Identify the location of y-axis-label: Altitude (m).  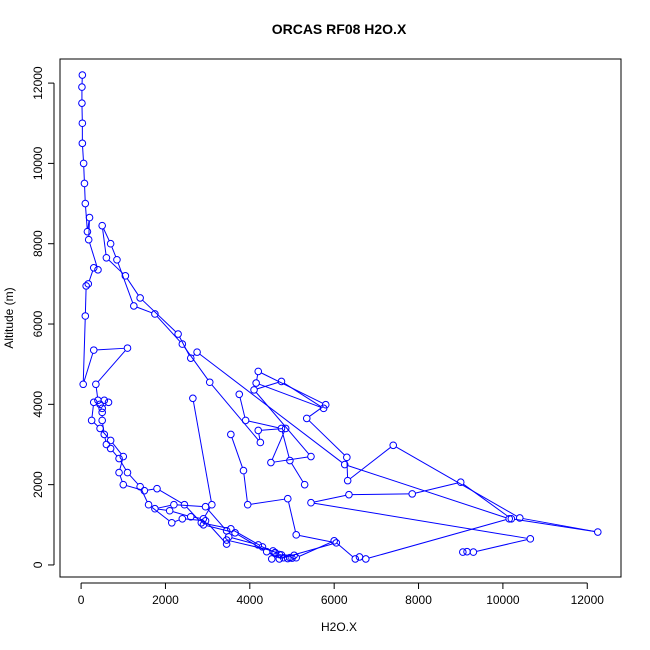
(9, 317).